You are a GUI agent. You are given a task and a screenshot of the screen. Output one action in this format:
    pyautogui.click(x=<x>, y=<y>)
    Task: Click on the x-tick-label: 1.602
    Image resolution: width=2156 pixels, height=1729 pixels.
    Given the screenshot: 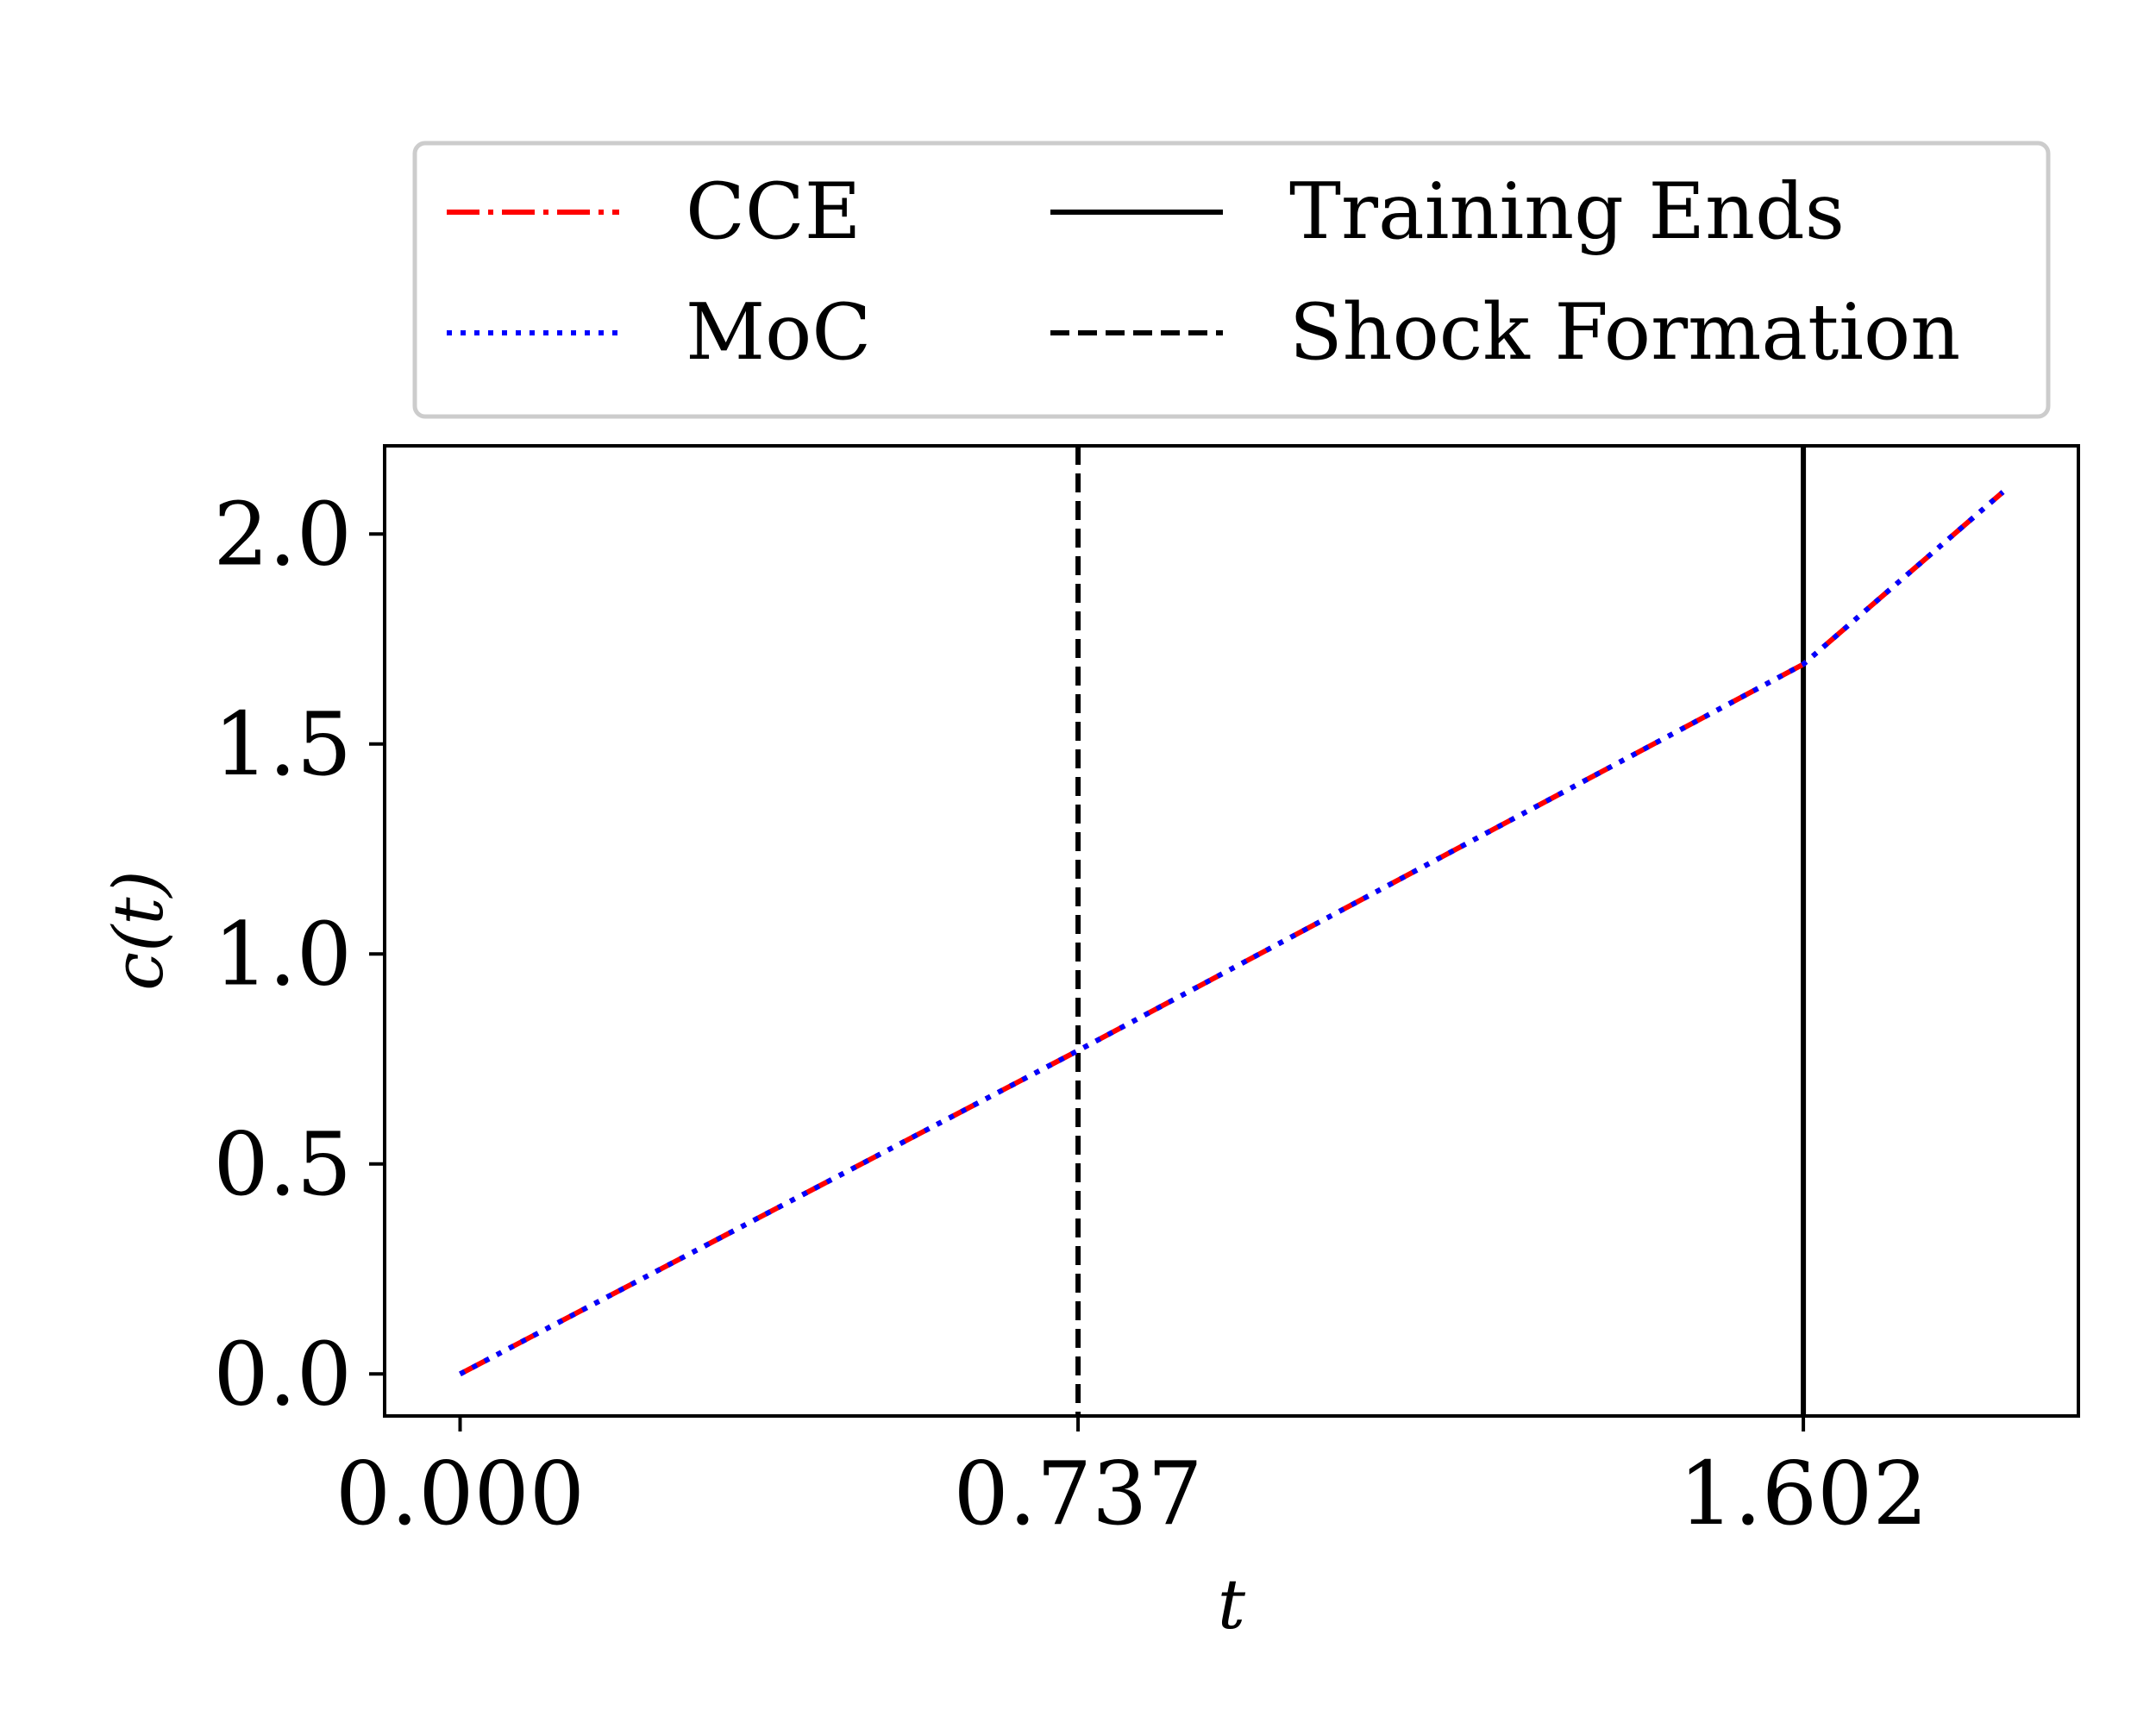 What is the action you would take?
    pyautogui.click(x=1803, y=1494)
    